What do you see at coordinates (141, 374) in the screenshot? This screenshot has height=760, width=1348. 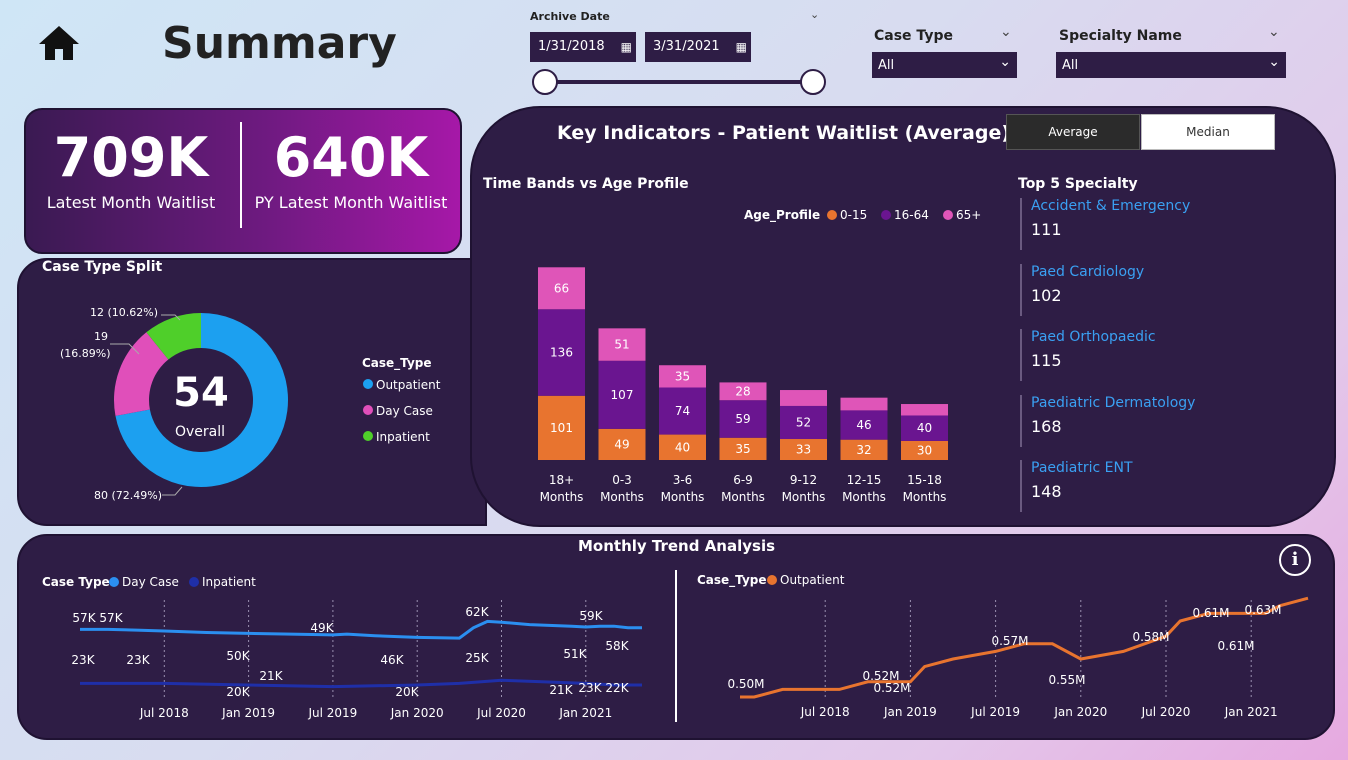 I see `donut-slice-day-case` at bounding box center [141, 374].